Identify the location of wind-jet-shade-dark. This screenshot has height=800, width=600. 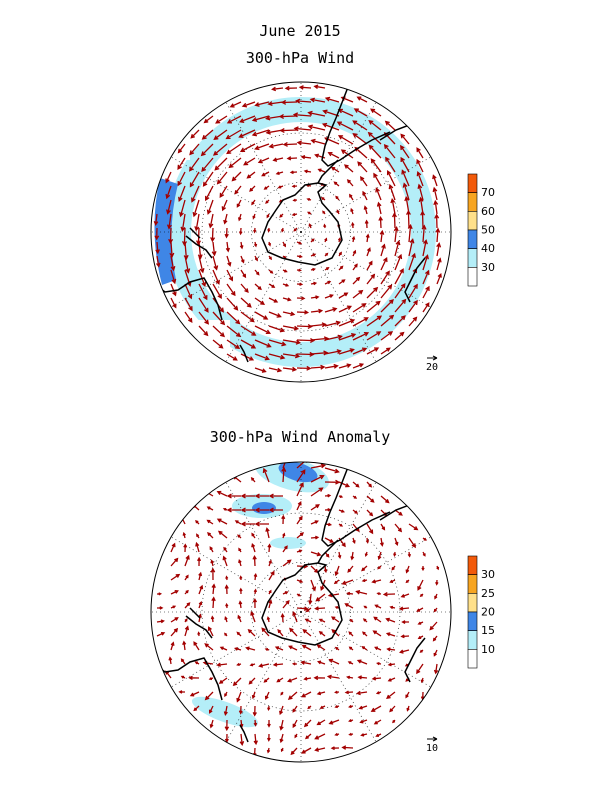
(166, 231).